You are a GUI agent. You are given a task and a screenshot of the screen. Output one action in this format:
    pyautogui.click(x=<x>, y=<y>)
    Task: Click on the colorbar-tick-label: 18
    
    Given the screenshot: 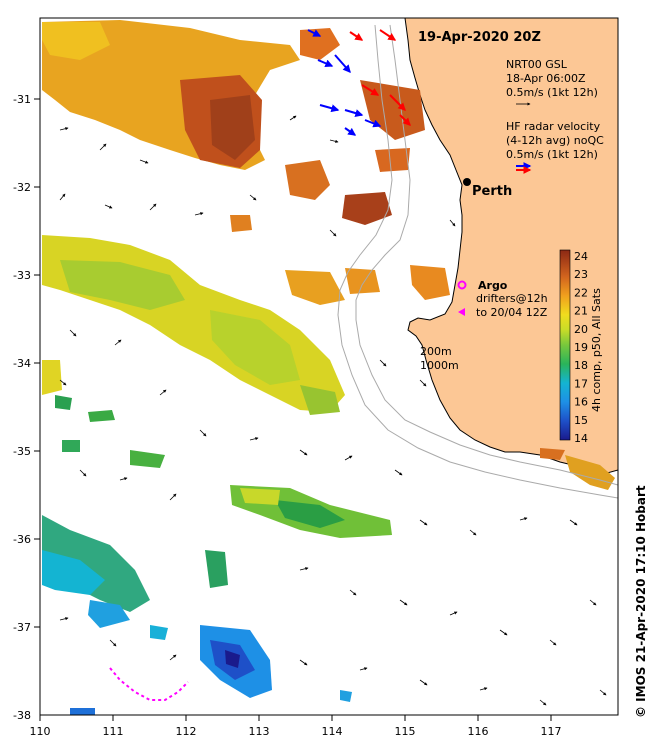 What is the action you would take?
    pyautogui.click(x=581, y=365)
    